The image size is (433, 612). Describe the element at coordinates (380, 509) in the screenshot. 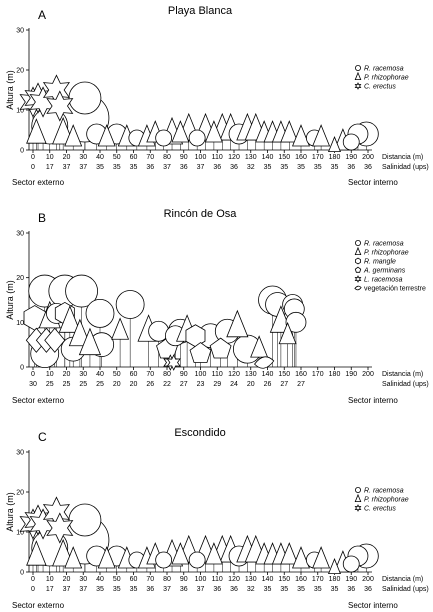

I see `legend-label: C. erectus` at that location.